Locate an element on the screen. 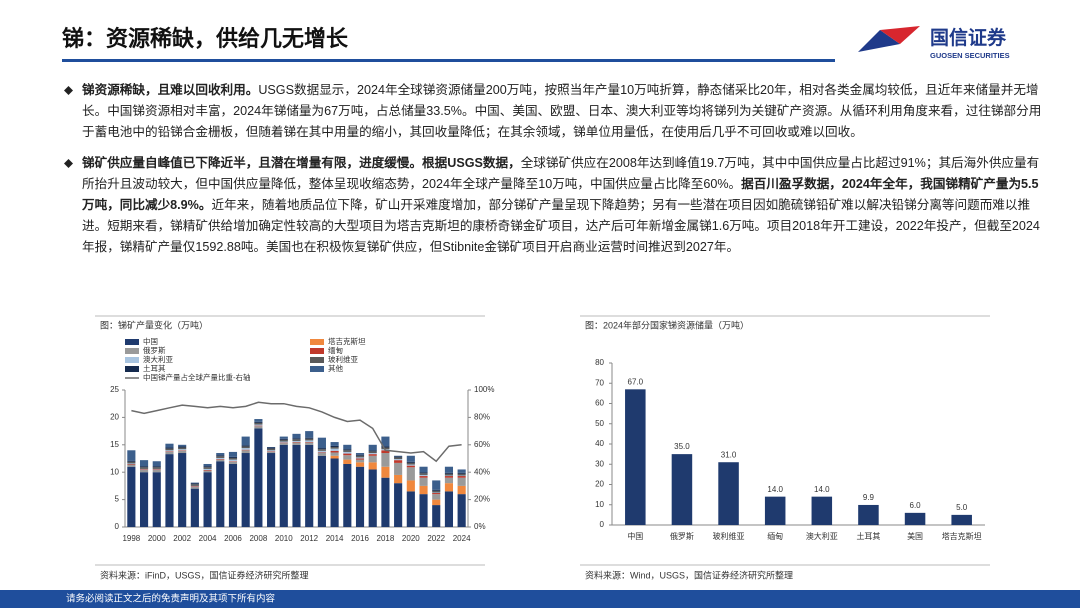 This screenshot has width=1080, height=608. x-tick-label: 缅甸 is located at coordinates (775, 536).